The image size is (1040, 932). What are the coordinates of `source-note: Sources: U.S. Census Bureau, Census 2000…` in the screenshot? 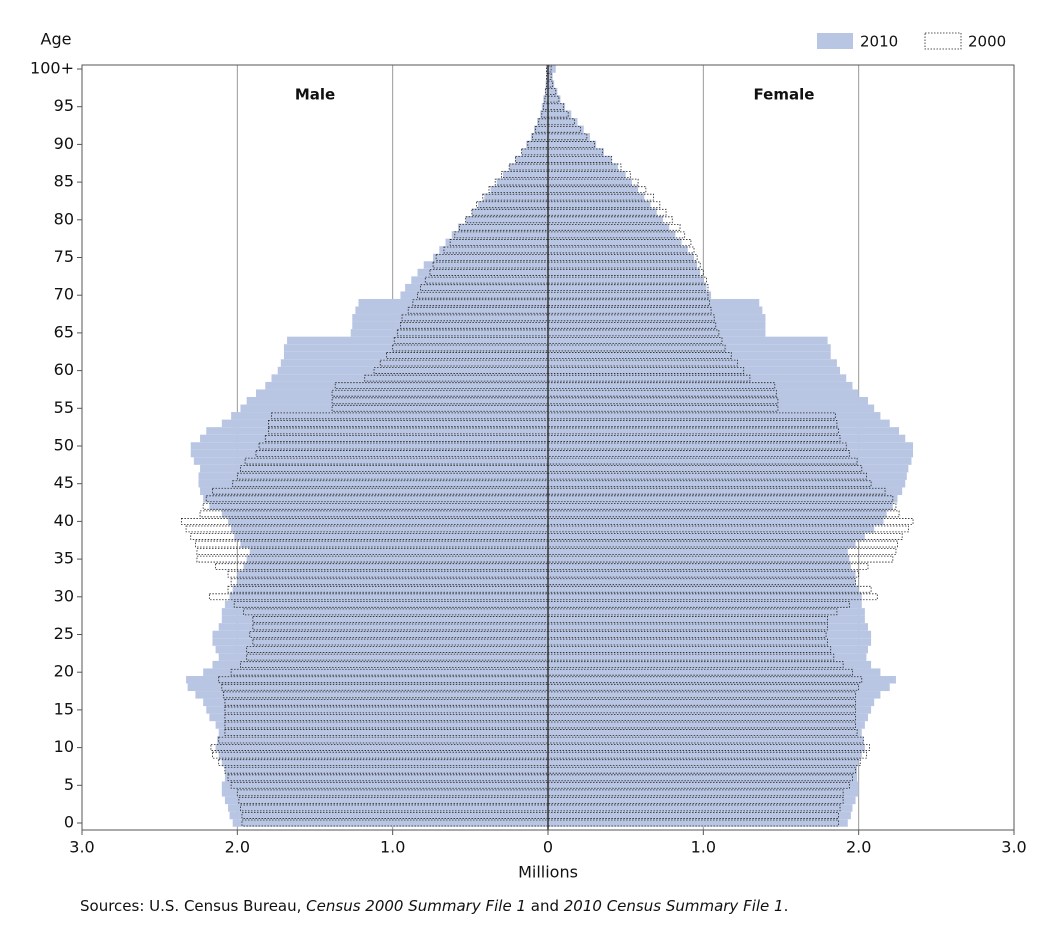 It's located at (434, 906).